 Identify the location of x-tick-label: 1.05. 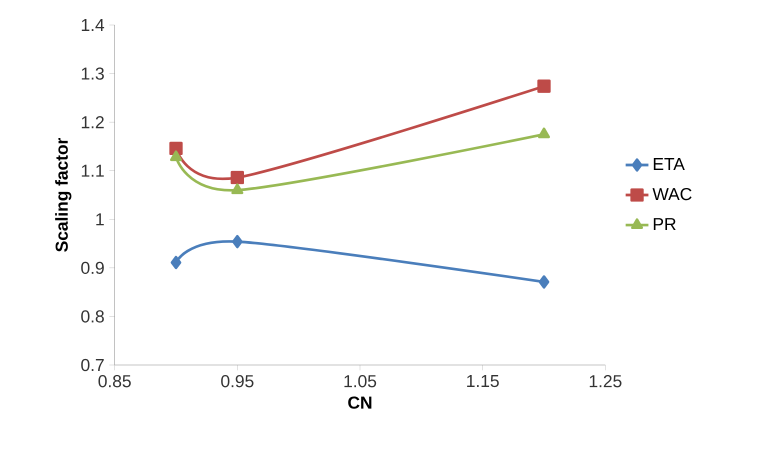
(360, 381).